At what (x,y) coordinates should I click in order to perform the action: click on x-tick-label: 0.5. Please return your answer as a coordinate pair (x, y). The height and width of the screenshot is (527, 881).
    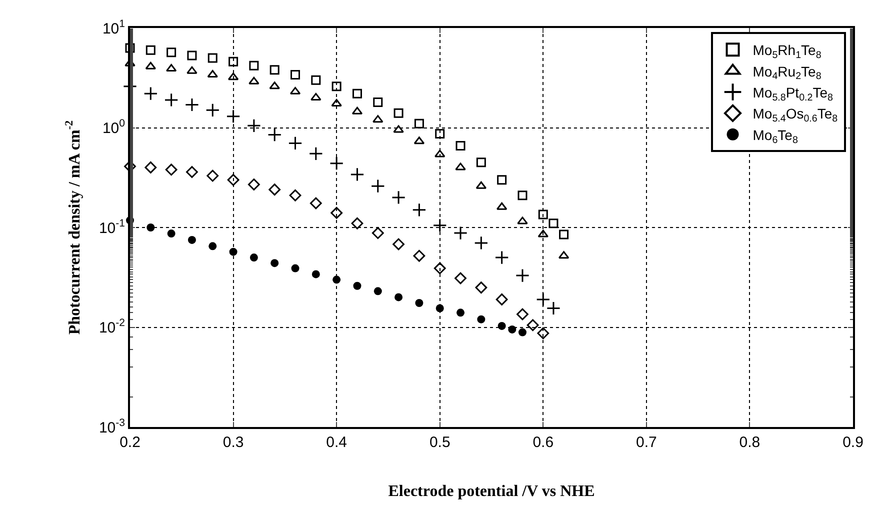
    Looking at the image, I should click on (439, 442).